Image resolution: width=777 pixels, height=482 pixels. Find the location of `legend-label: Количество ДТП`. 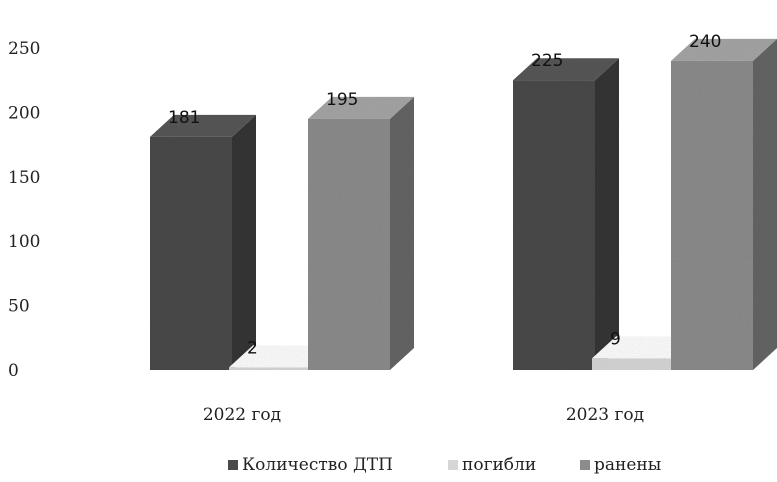

legend-label: Количество ДТП is located at coordinates (317, 465).